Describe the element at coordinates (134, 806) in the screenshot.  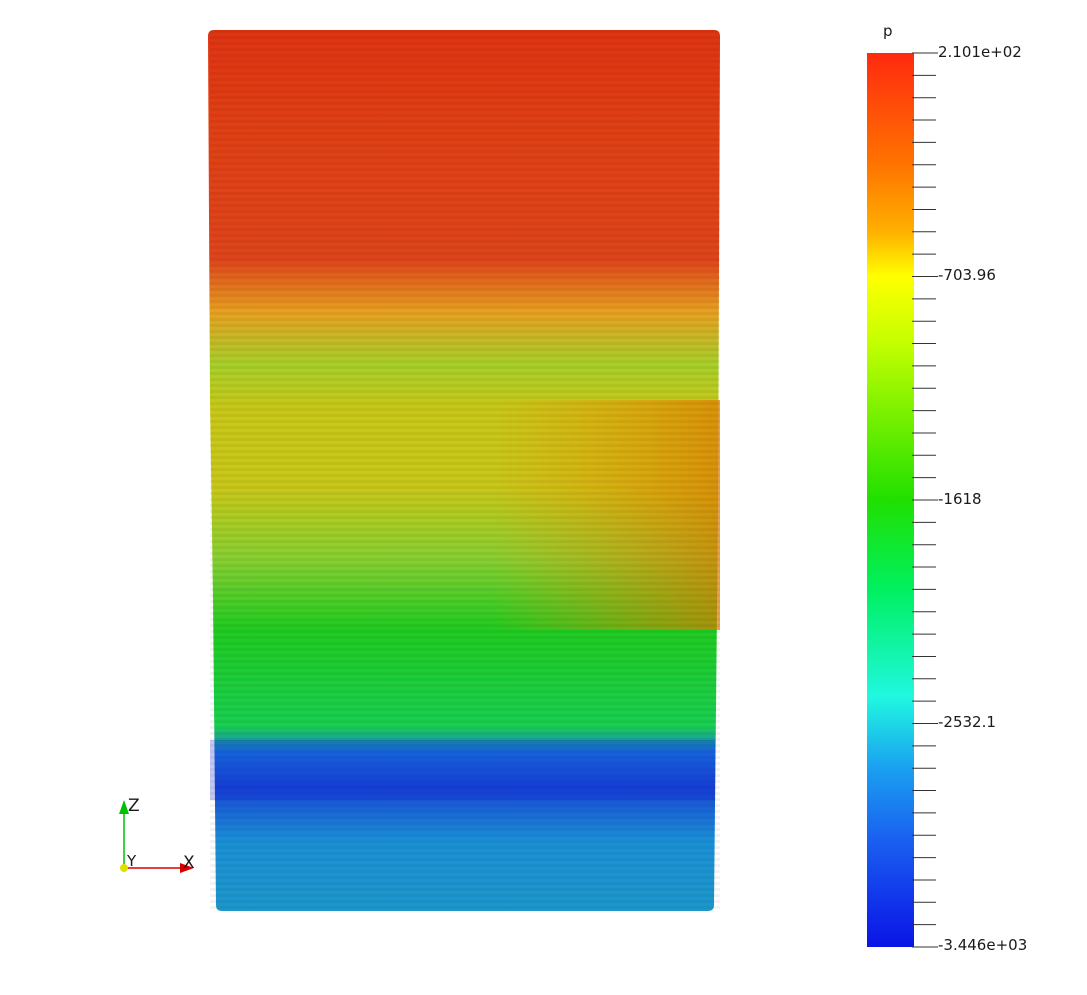
I see `axis-z-label: Z` at that location.